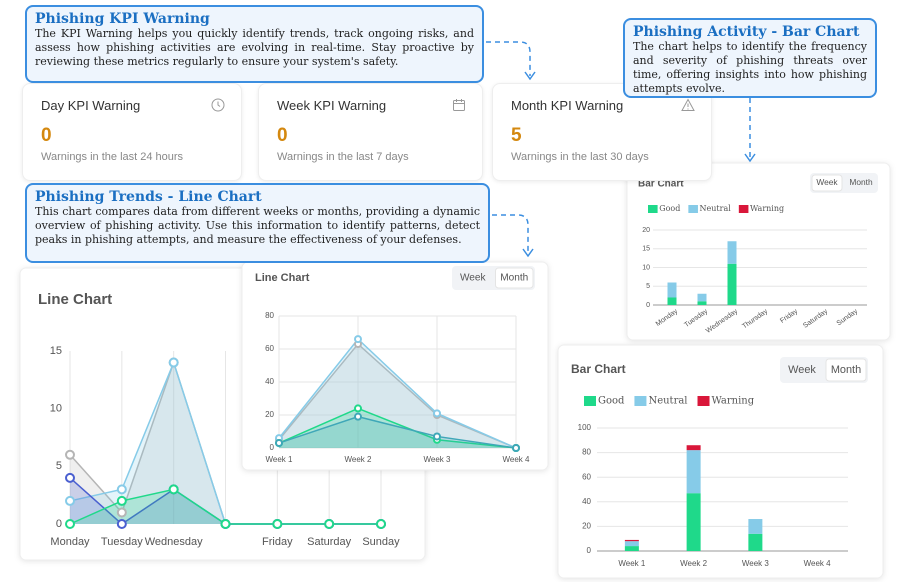  What do you see at coordinates (586, 452) in the screenshot?
I see `y-tick-label: 80` at bounding box center [586, 452].